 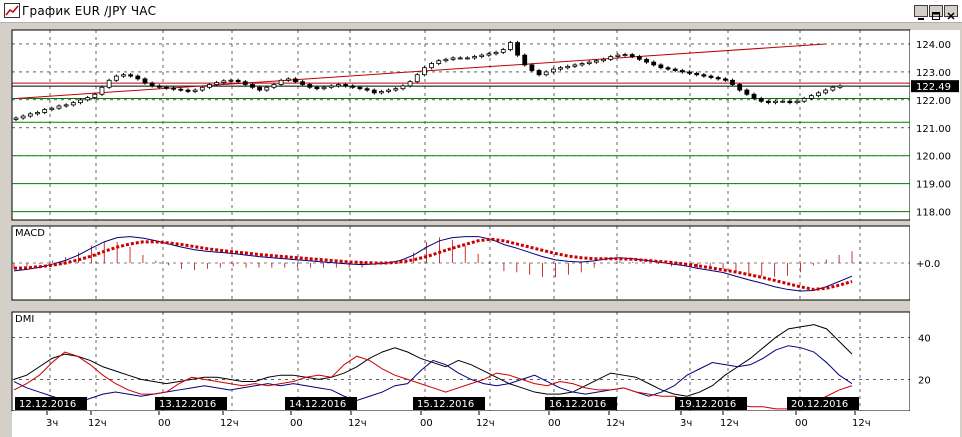 What do you see at coordinates (935, 220) in the screenshot?
I see `right-axis-strip` at bounding box center [935, 220].